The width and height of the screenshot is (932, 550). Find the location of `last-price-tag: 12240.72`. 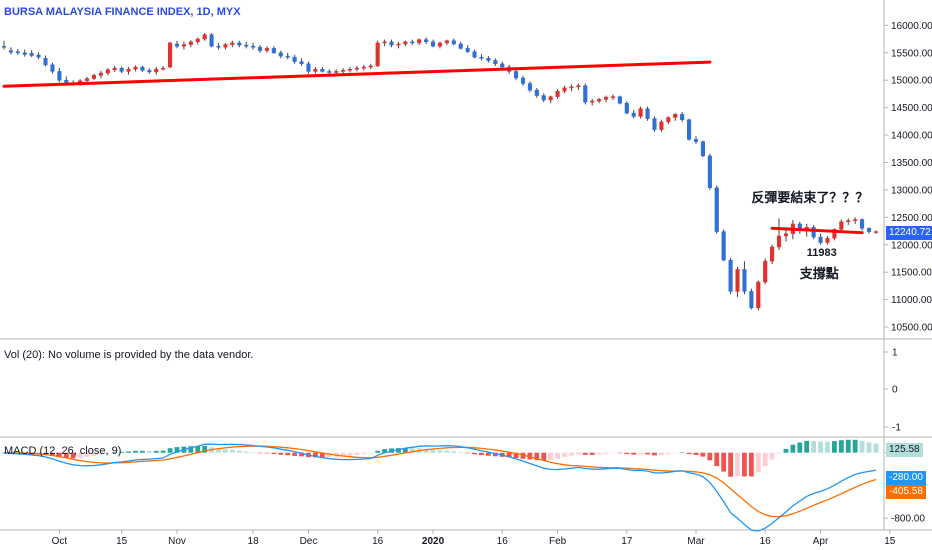

last-price-tag: 12240.72 is located at coordinates (909, 233).